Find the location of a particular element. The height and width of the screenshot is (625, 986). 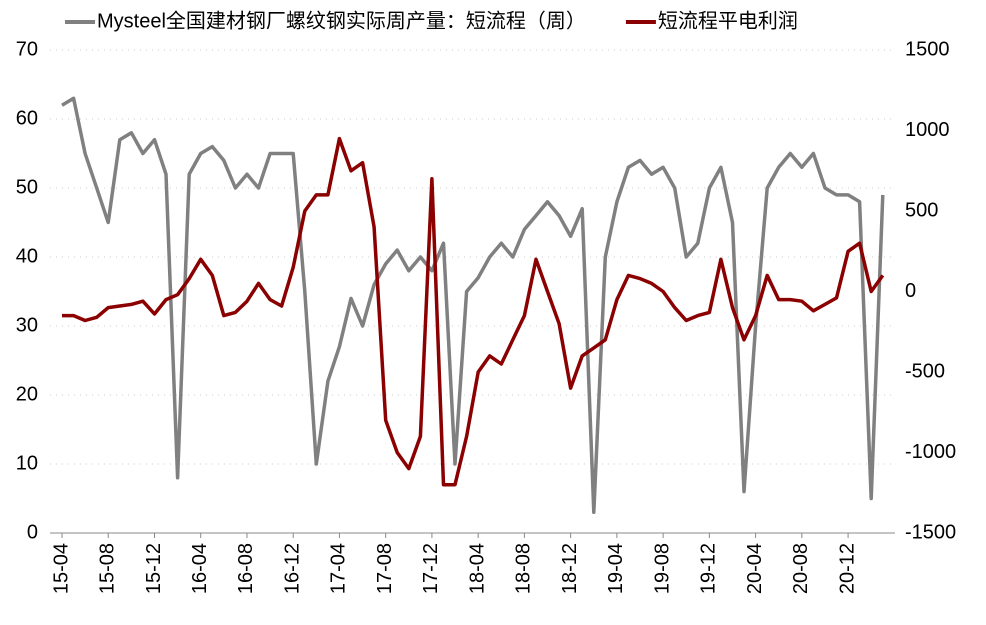

y2-tick-label: 500 is located at coordinates (921, 210).